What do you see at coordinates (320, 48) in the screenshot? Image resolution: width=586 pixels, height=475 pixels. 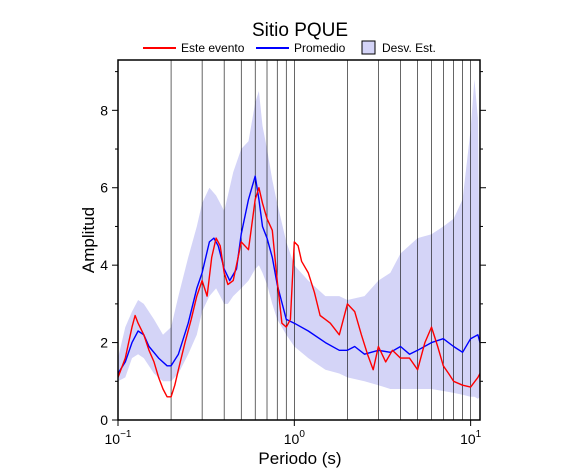 I see `legend-label: Promedio` at bounding box center [320, 48].